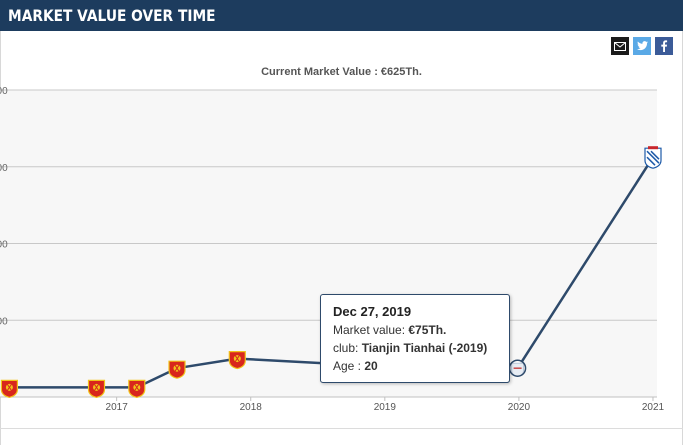 The width and height of the screenshot is (683, 445). Describe the element at coordinates (117, 407) in the screenshot. I see `x-tick-label: 2017` at that location.